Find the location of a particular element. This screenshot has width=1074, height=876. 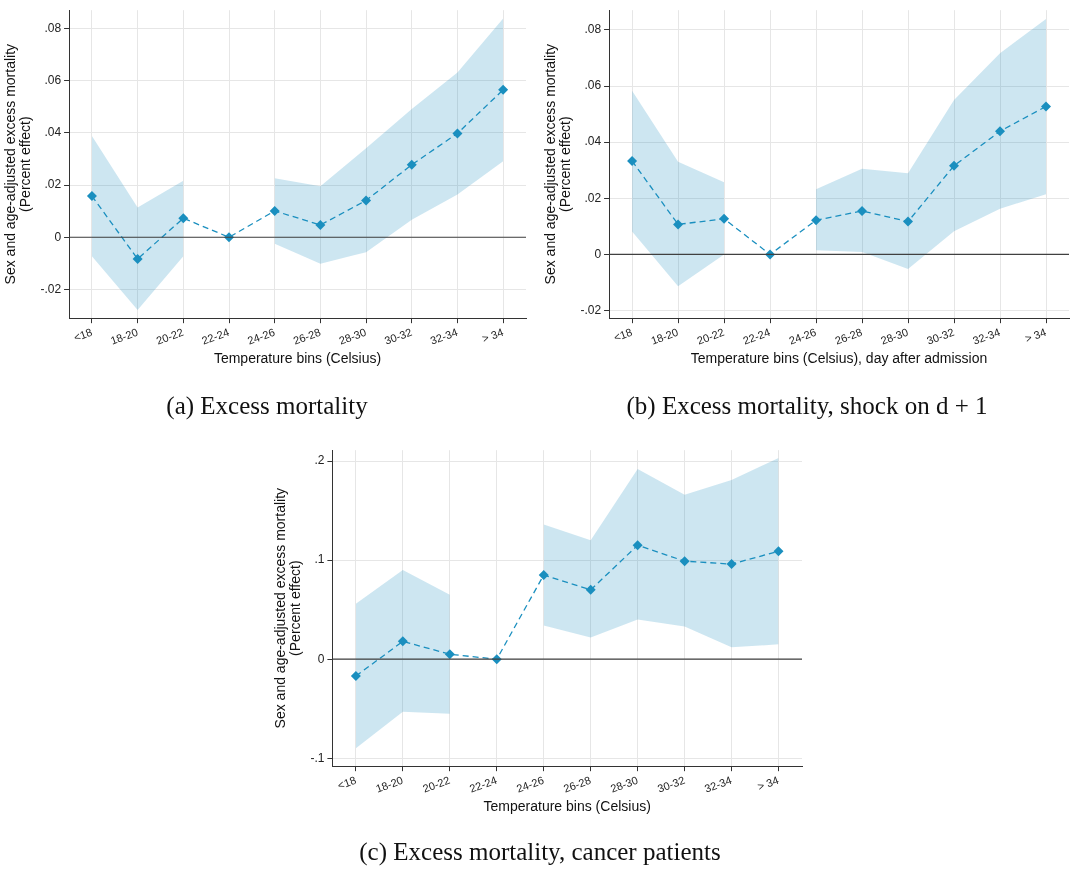

y-tick-label: .2 is located at coordinates (319, 460).